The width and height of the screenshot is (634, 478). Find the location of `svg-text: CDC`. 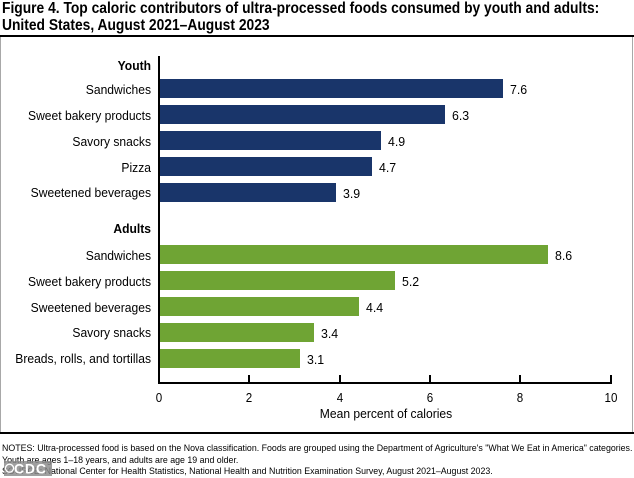

svg-text: CDC is located at coordinates (30, 468).